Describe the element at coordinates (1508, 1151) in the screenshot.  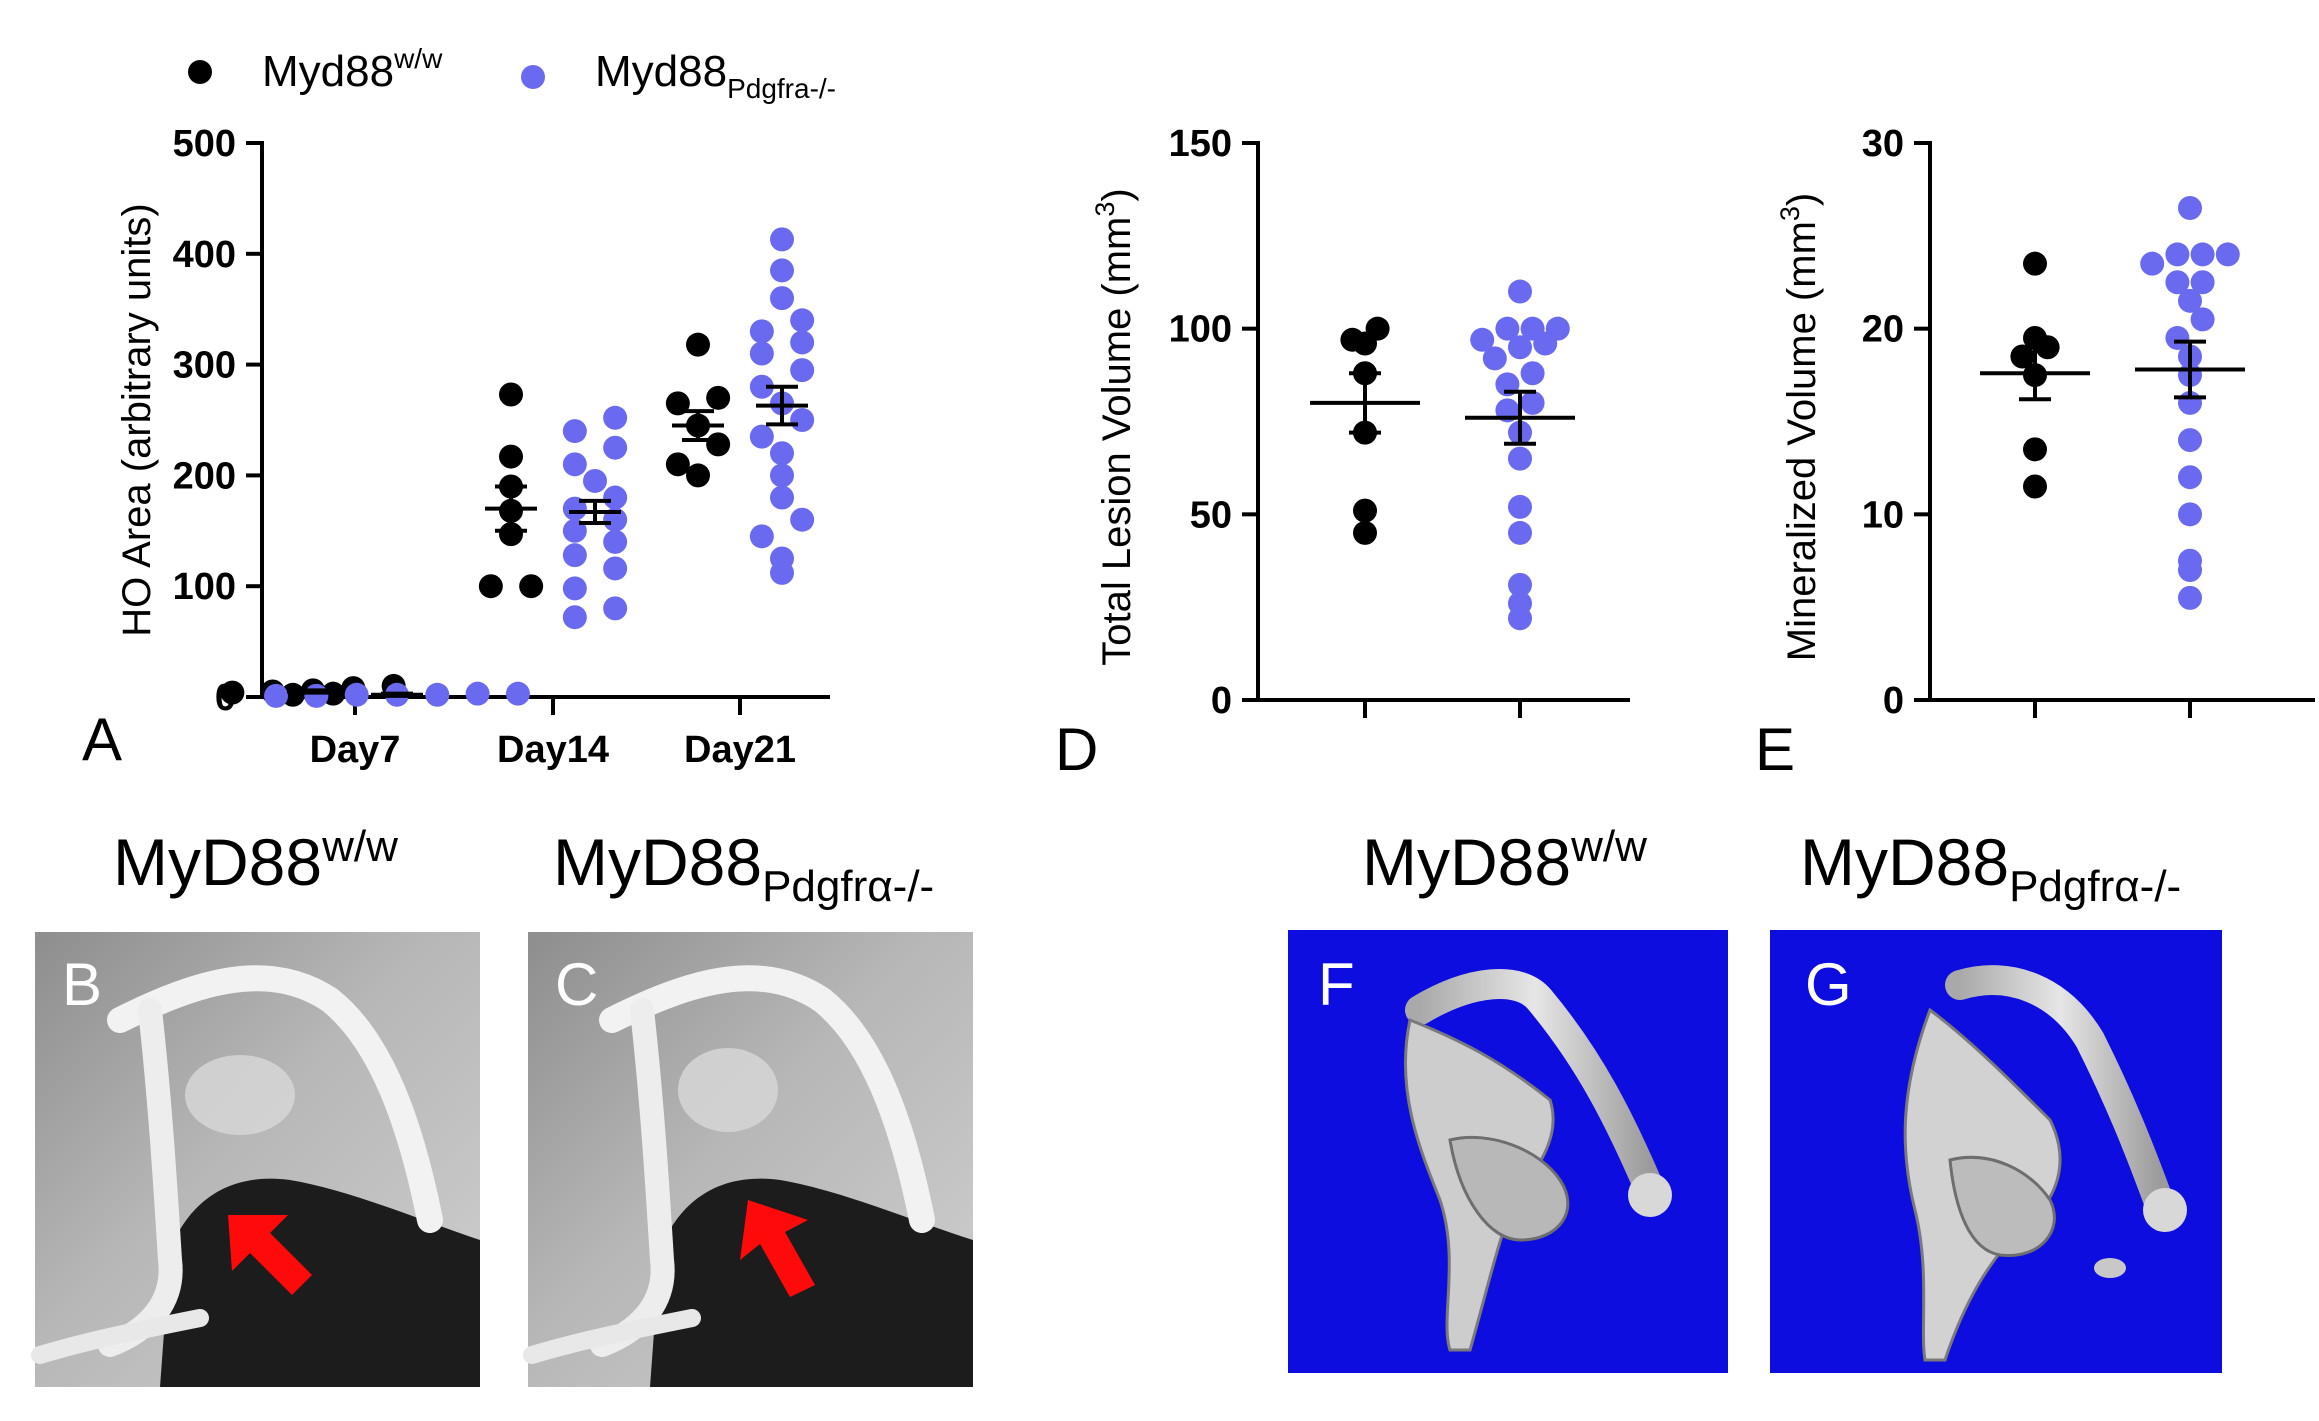
I see `ct-image-f: F` at that location.